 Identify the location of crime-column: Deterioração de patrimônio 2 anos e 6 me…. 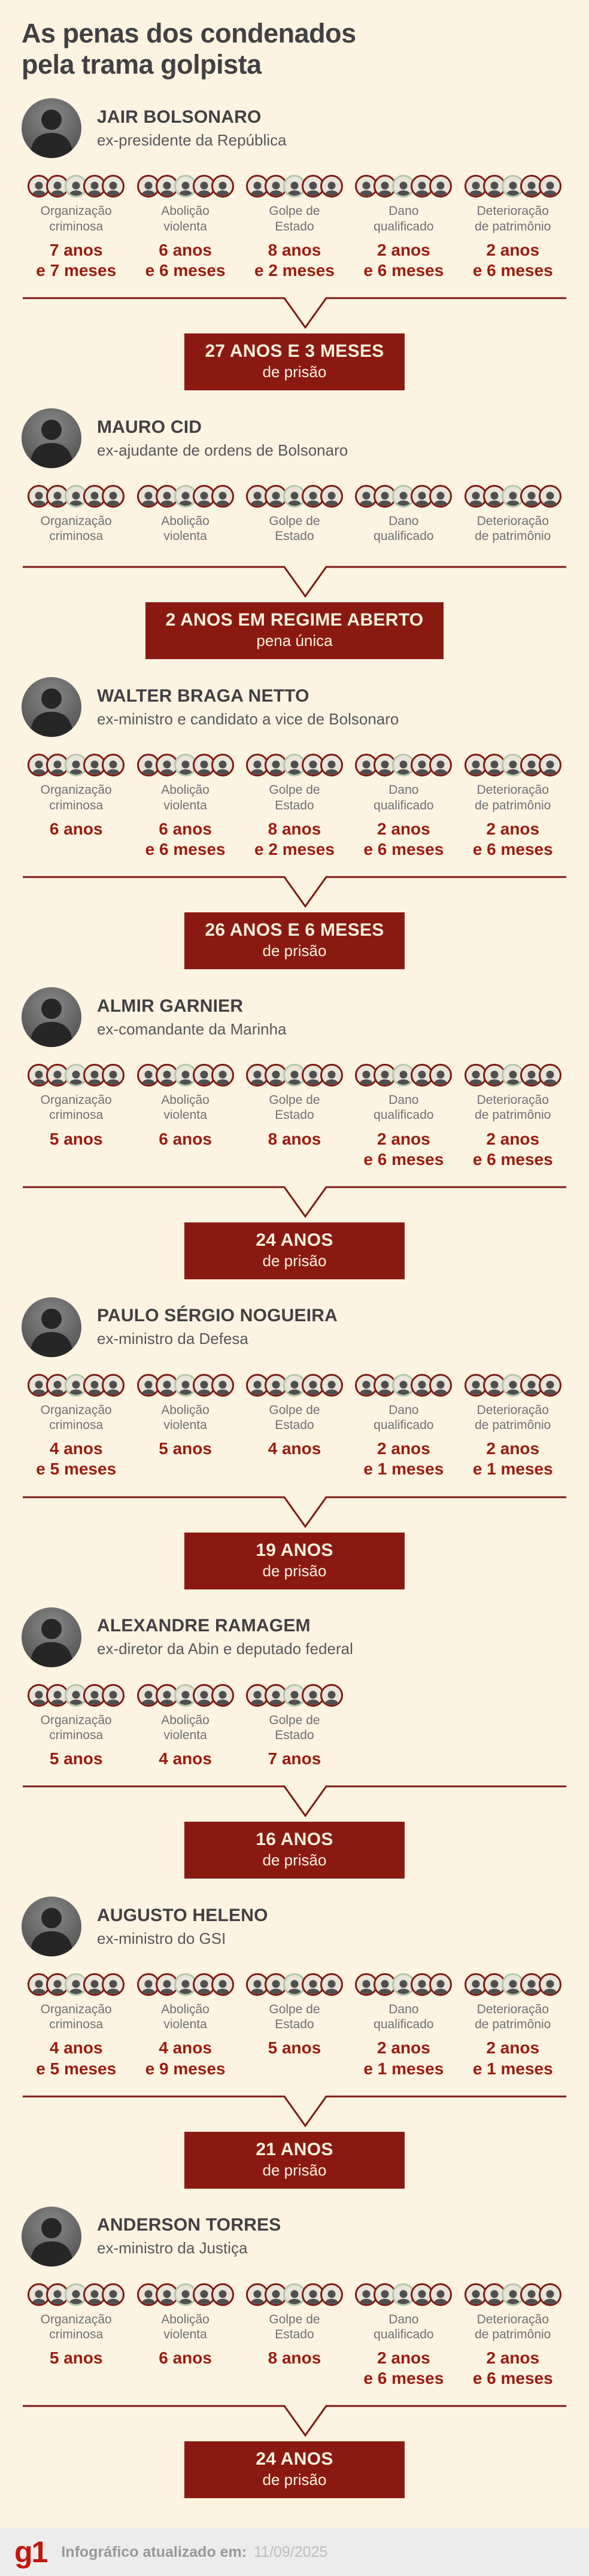
(513, 1117).